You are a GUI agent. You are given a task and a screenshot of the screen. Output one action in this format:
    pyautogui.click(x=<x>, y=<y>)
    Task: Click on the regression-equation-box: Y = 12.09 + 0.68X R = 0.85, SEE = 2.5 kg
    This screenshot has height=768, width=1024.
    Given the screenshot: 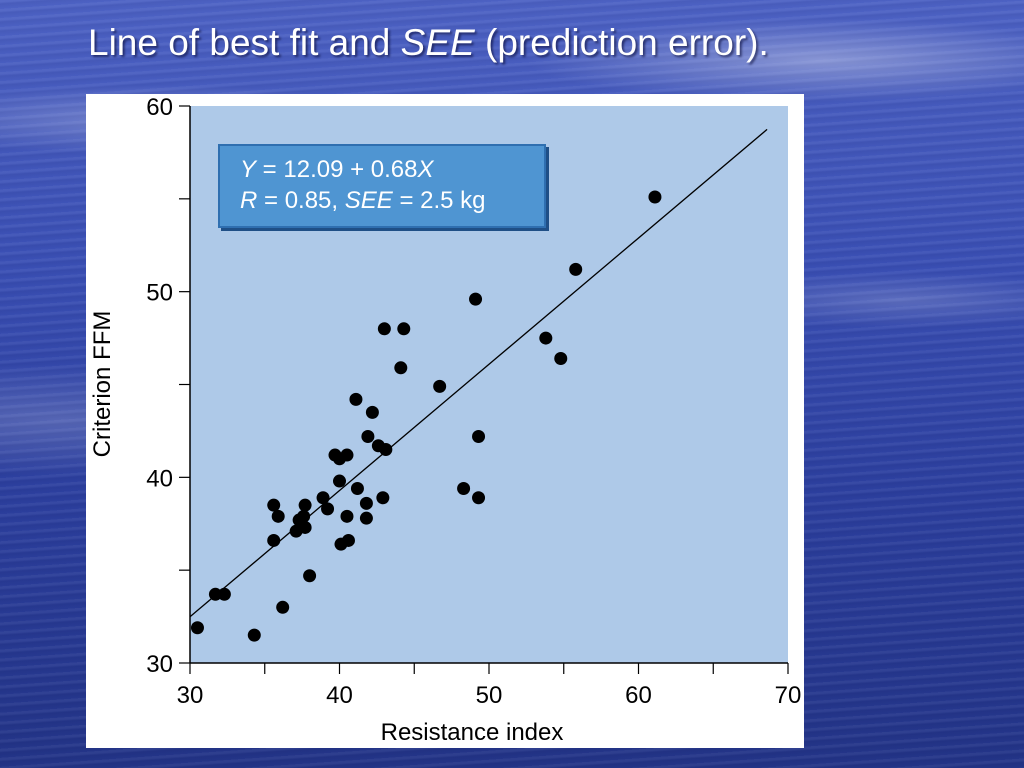 What is the action you would take?
    pyautogui.click(x=382, y=186)
    